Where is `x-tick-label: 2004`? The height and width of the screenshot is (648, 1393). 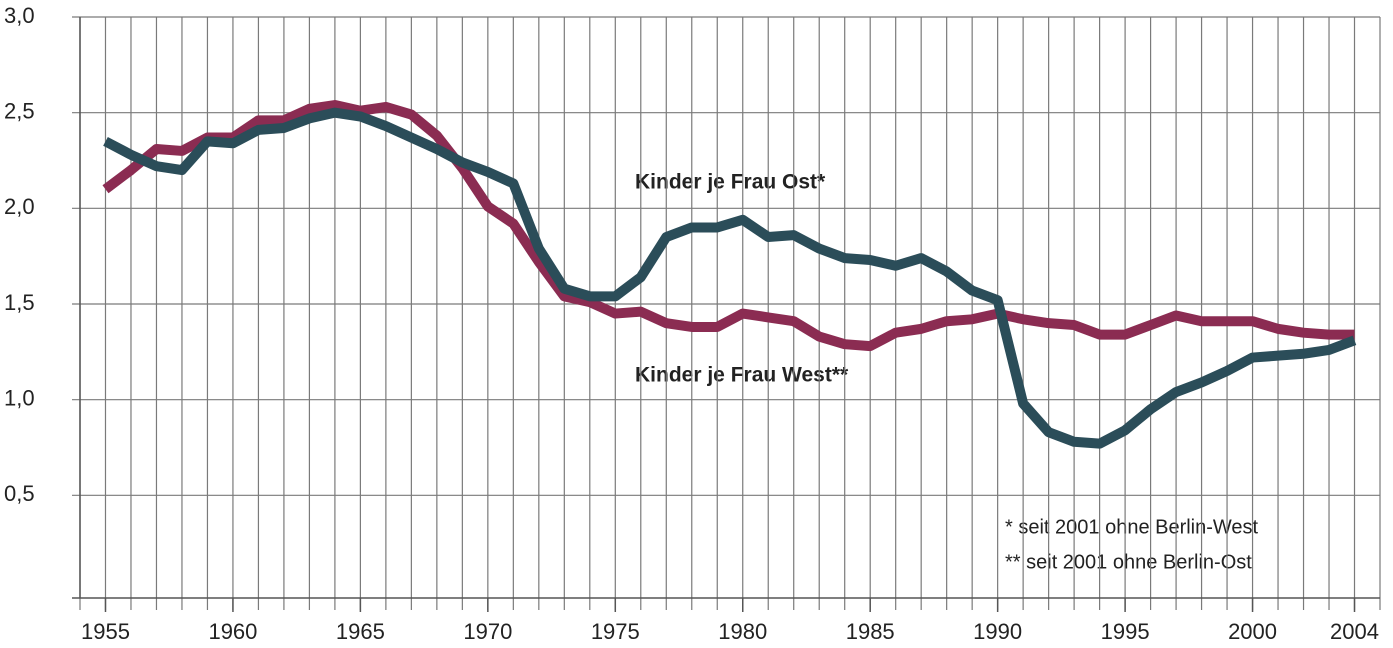 x-tick-label: 2004 is located at coordinates (1354, 631).